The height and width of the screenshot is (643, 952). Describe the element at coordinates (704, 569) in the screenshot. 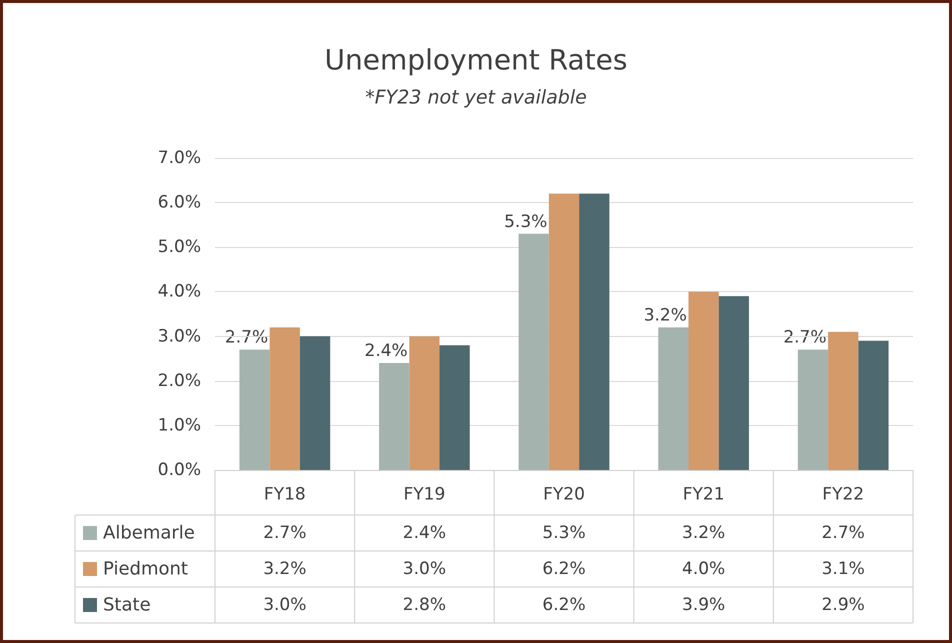

I see `data-label: 4.0%` at that location.